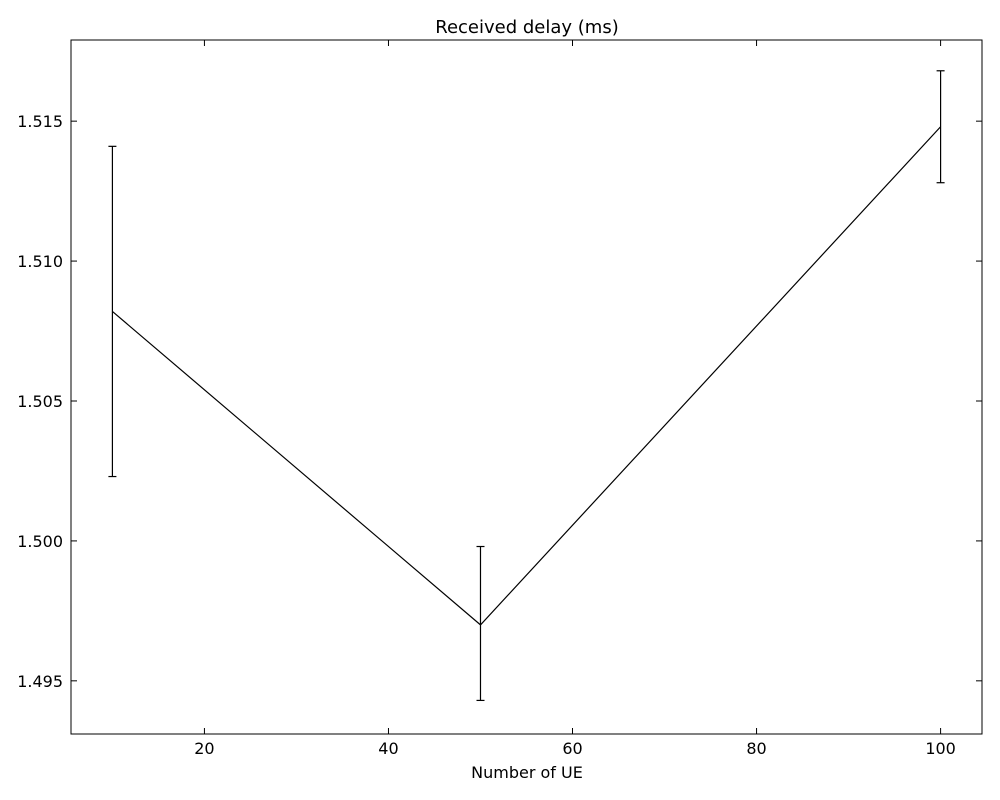 The height and width of the screenshot is (800, 1000). What do you see at coordinates (388, 748) in the screenshot?
I see `x-tick-label: 40` at bounding box center [388, 748].